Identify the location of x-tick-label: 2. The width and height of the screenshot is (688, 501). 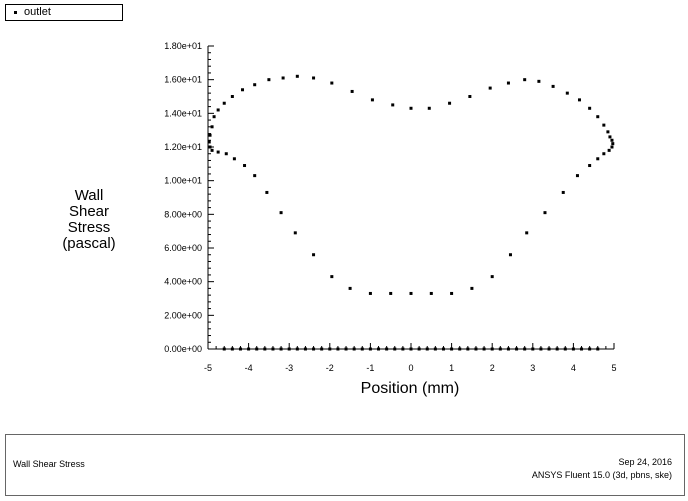
(492, 368).